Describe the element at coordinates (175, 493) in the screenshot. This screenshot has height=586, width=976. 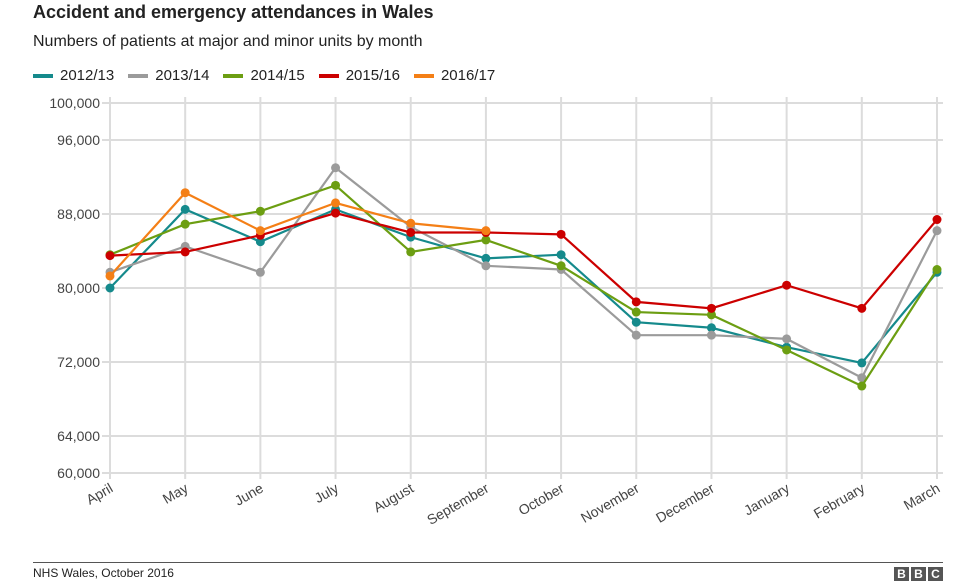
I see `x-tick-label: May` at that location.